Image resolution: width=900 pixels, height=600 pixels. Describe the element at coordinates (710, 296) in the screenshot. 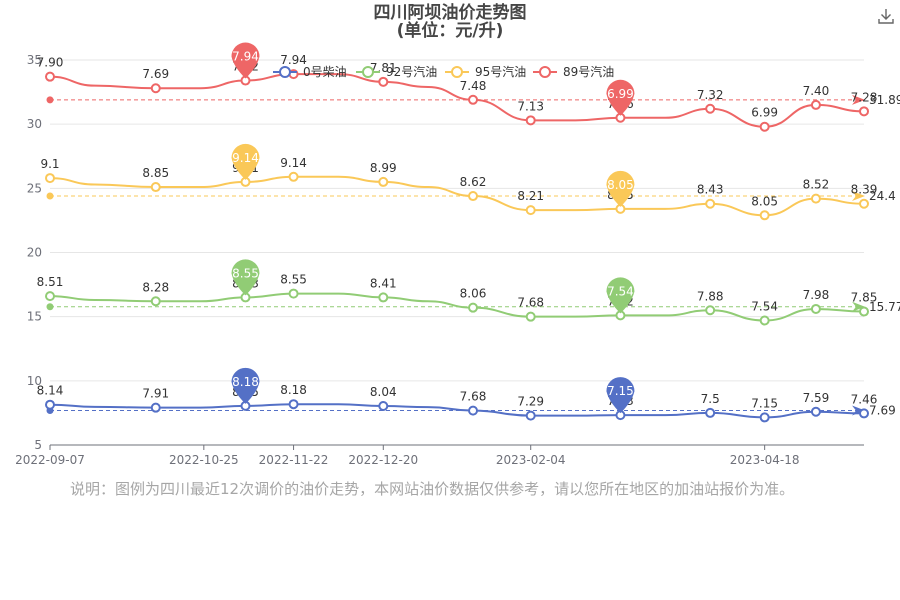

I see `price-label: 7.88` at that location.